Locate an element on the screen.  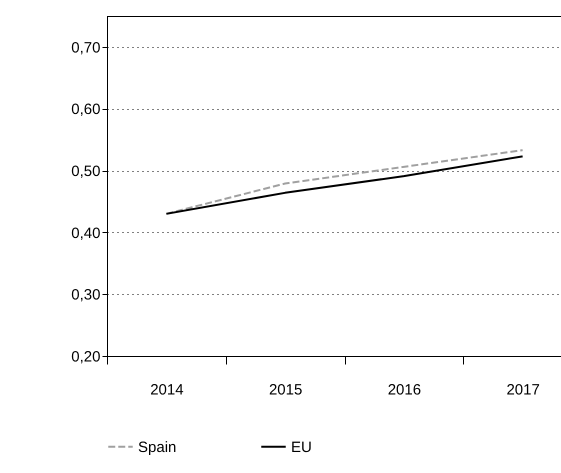
y-tick-label: 0,20 is located at coordinates (85, 357).